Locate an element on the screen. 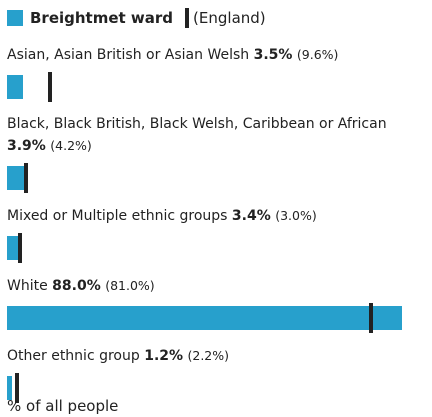 The width and height of the screenshot is (432, 417). comparison-label: (4.2%) is located at coordinates (71, 145).